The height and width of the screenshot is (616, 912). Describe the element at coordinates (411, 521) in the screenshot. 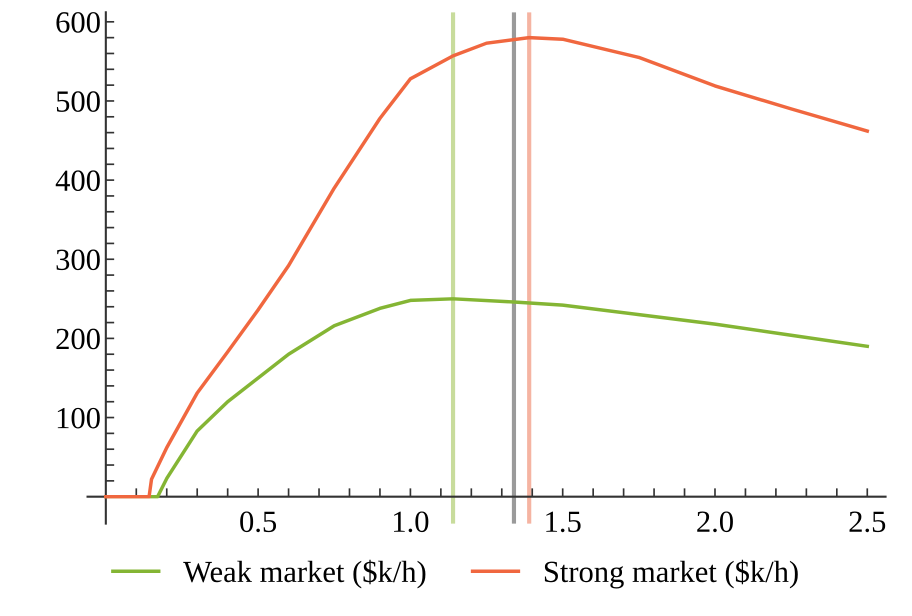

I see `x-tick-label: 1.0` at that location.